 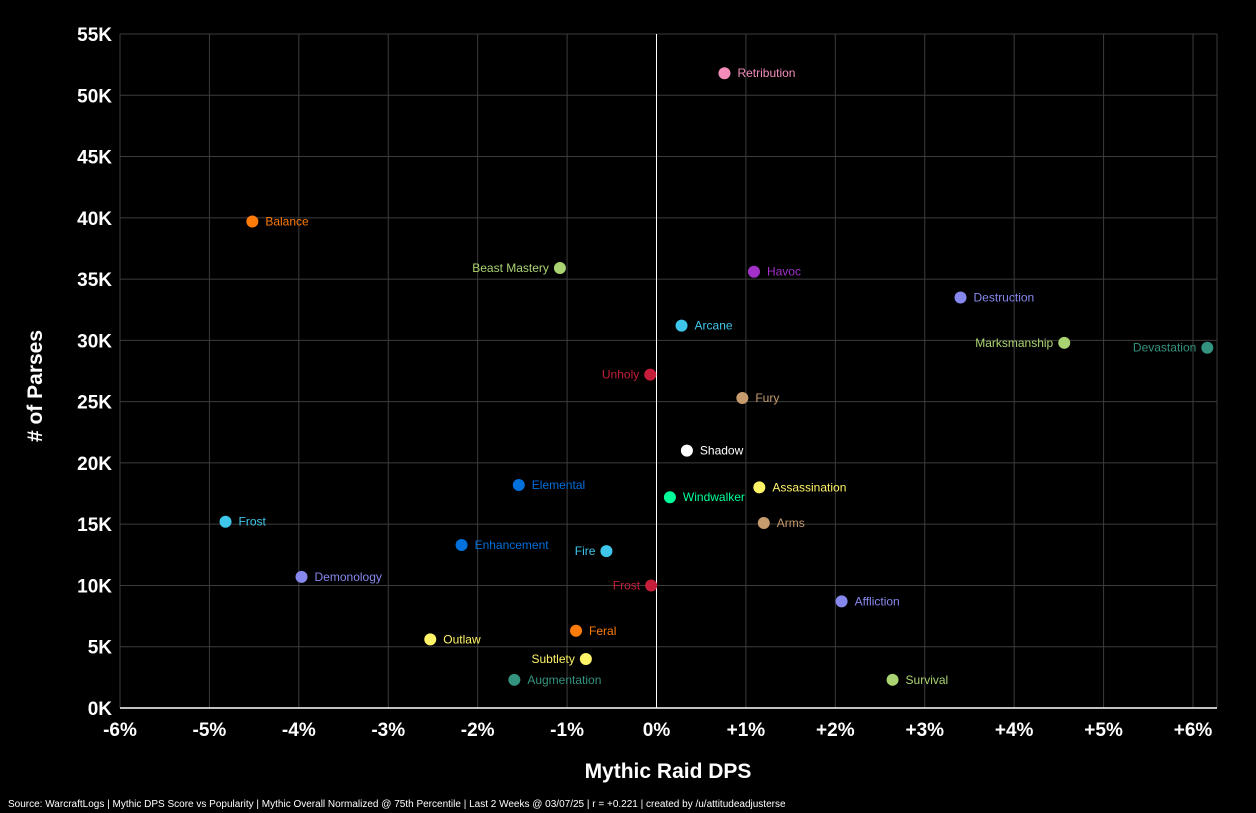 What do you see at coordinates (388, 730) in the screenshot?
I see `x-tick-label: -3%` at bounding box center [388, 730].